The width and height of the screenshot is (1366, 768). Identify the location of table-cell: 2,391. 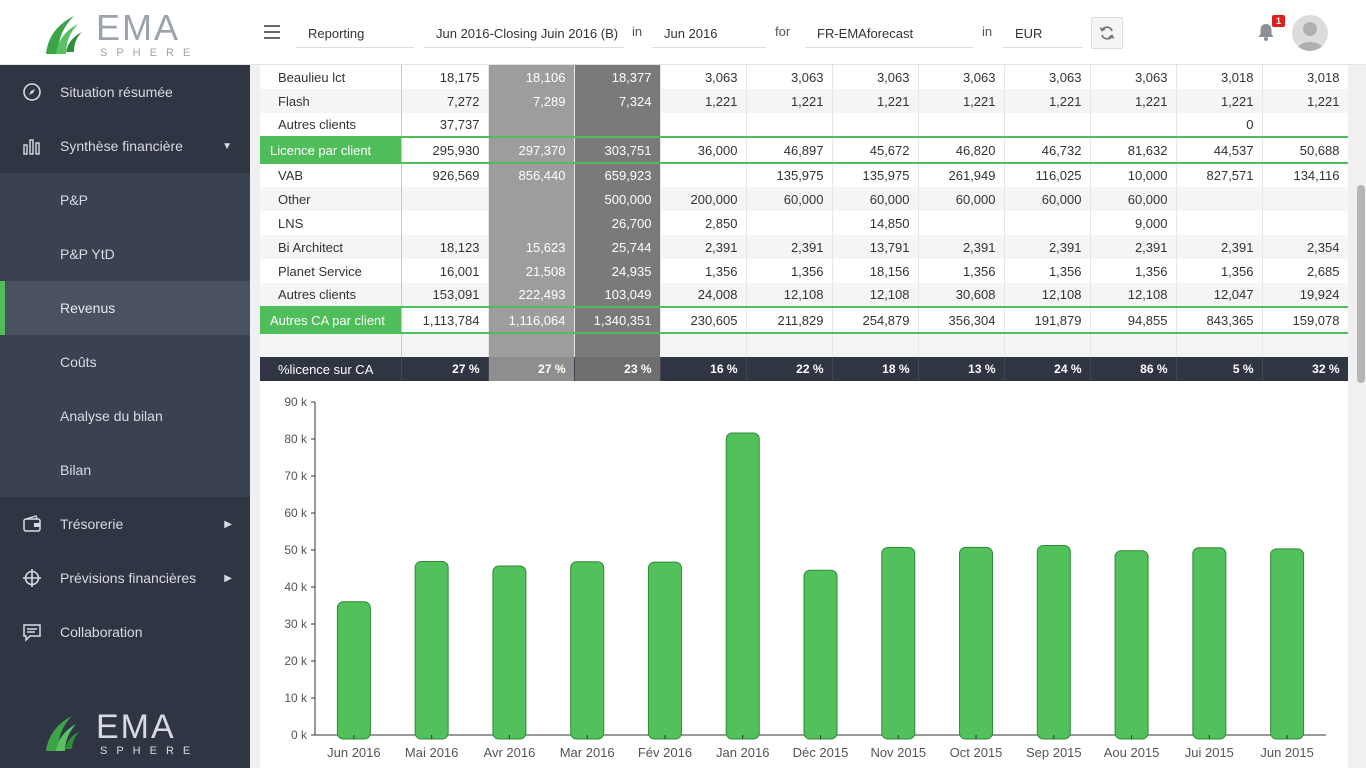
(1047, 247).